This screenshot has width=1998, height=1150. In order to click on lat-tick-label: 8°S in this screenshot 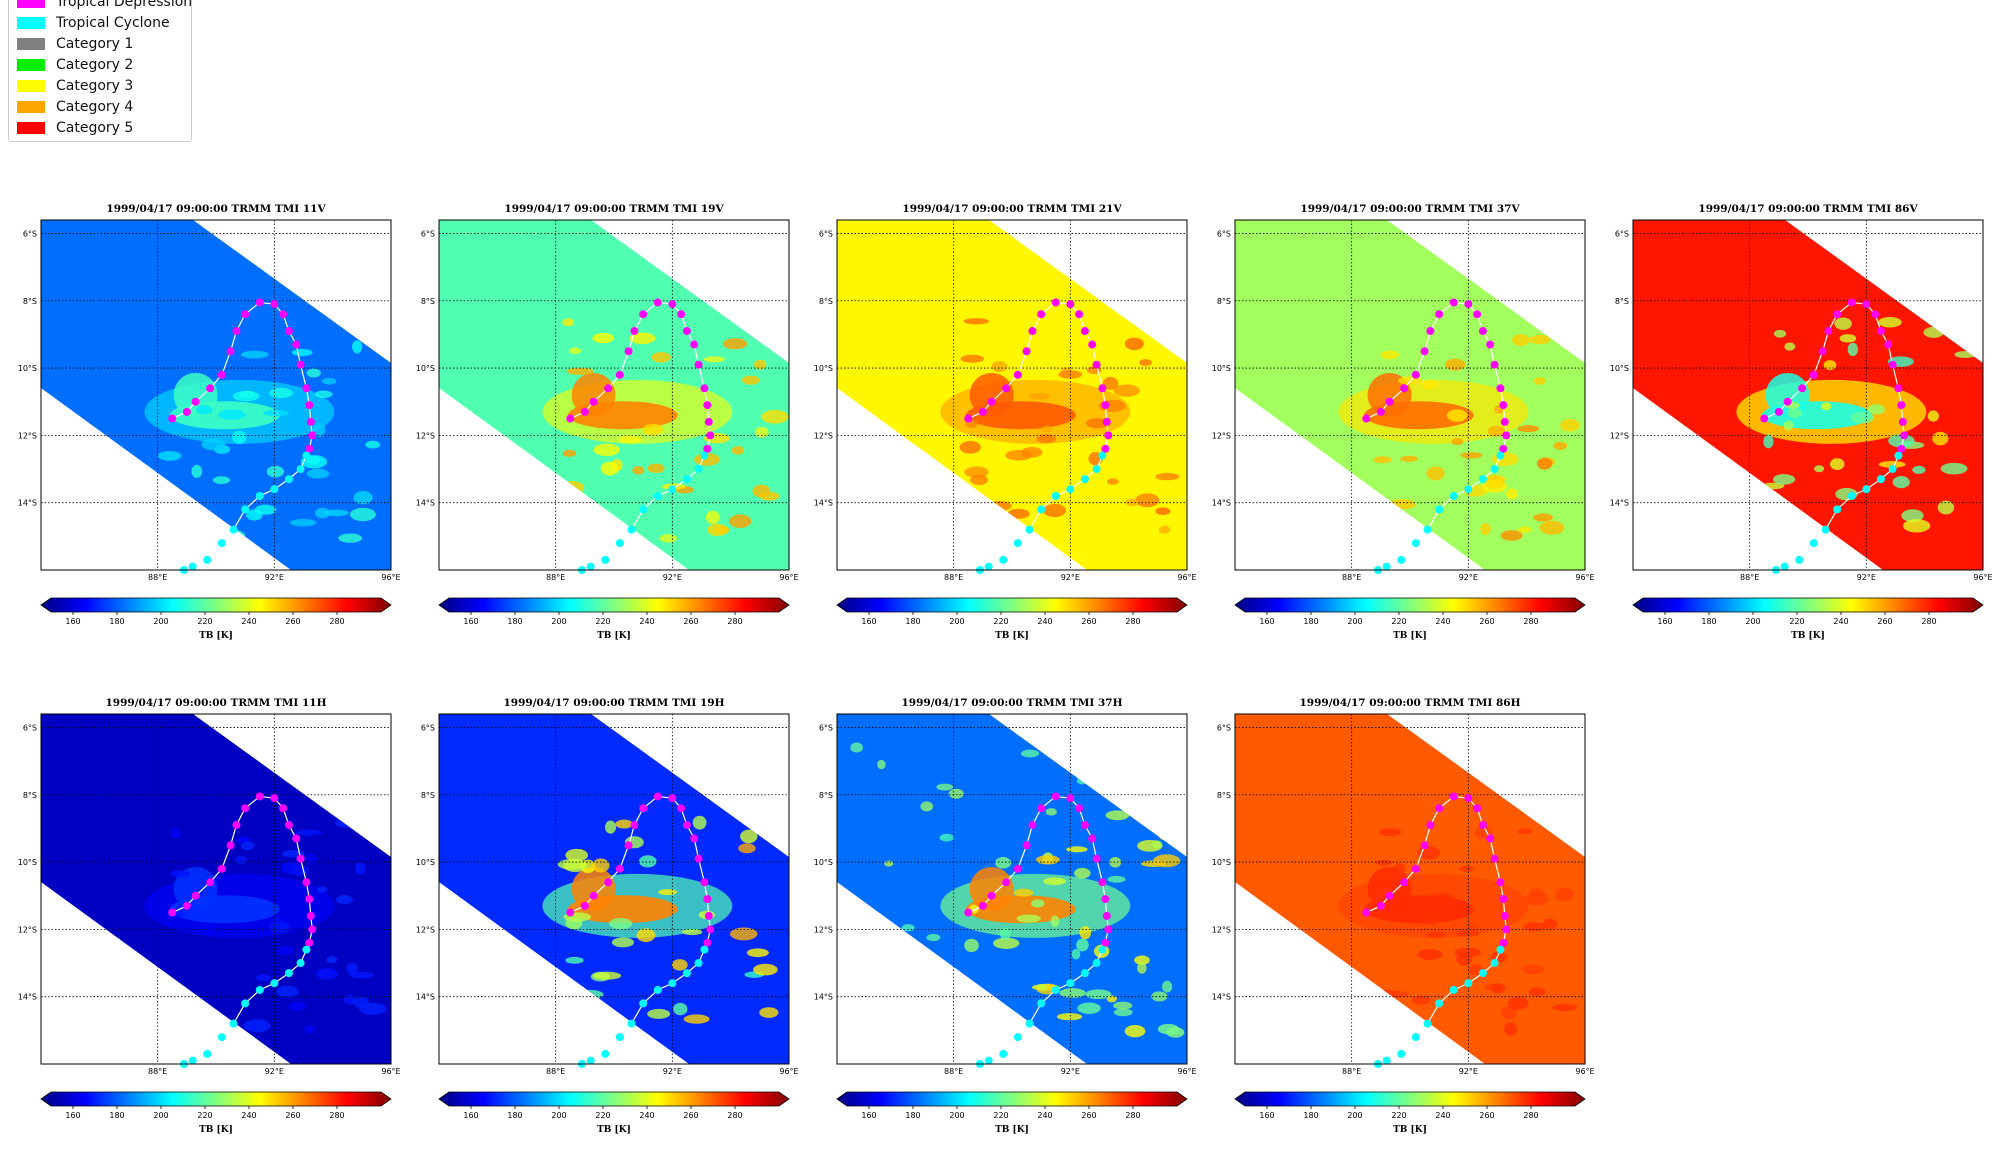, I will do `click(428, 301)`.